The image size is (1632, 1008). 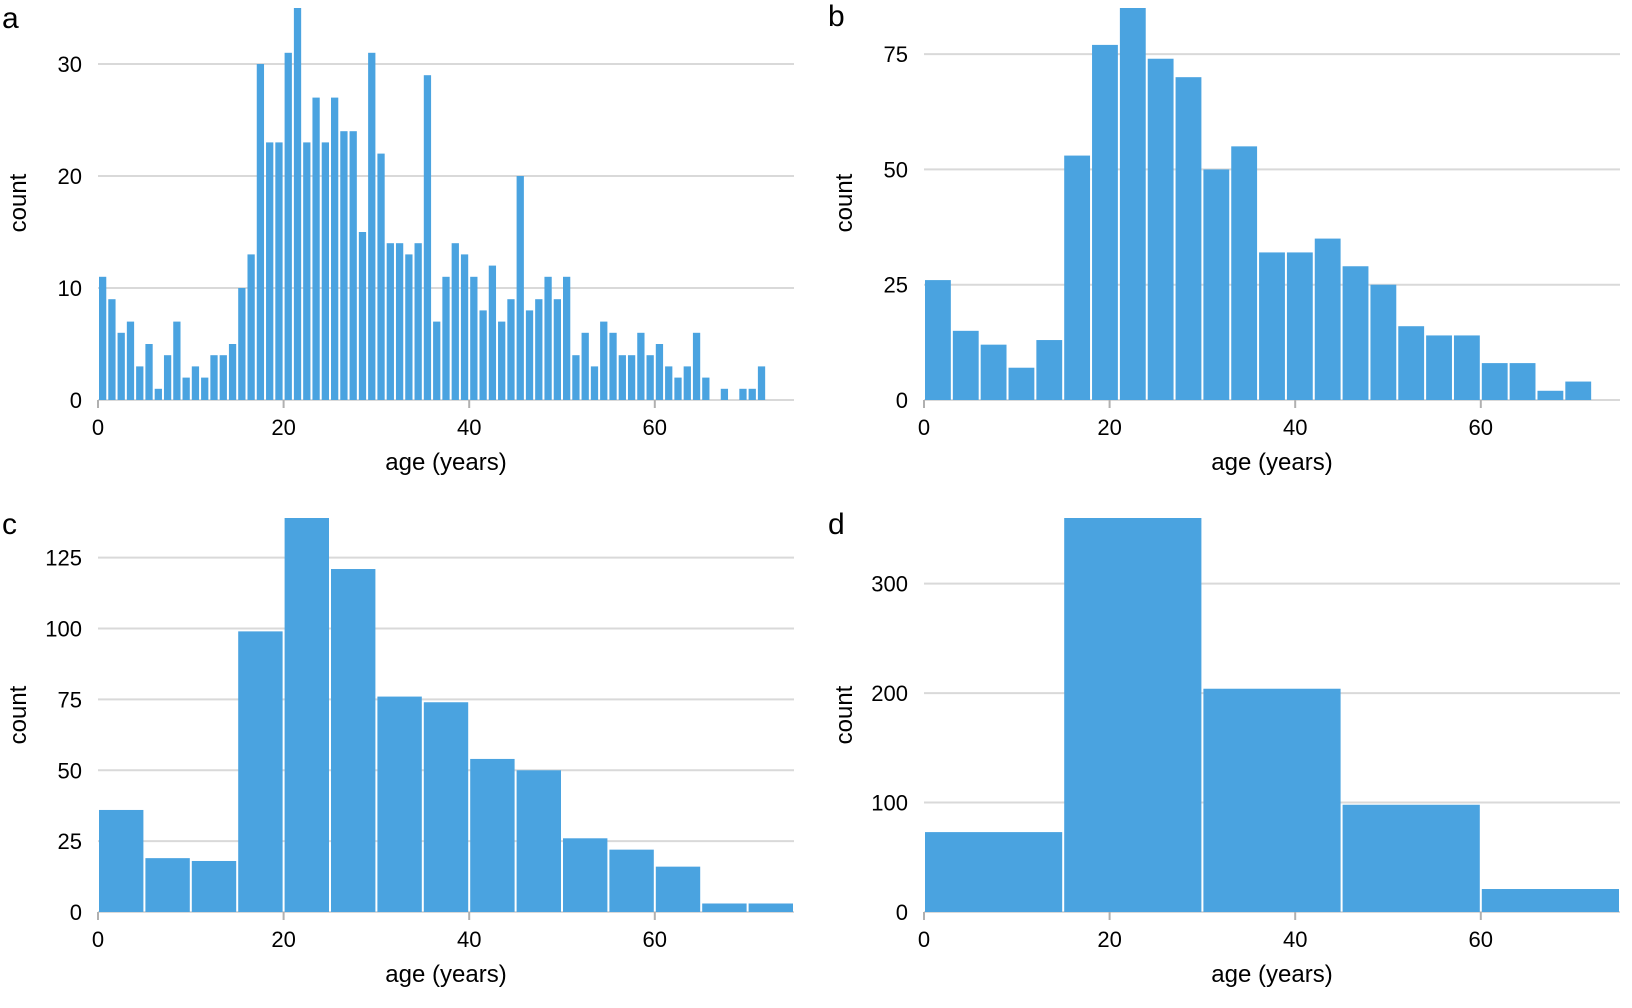 I want to click on y-tick-label: 20, so click(x=70, y=176).